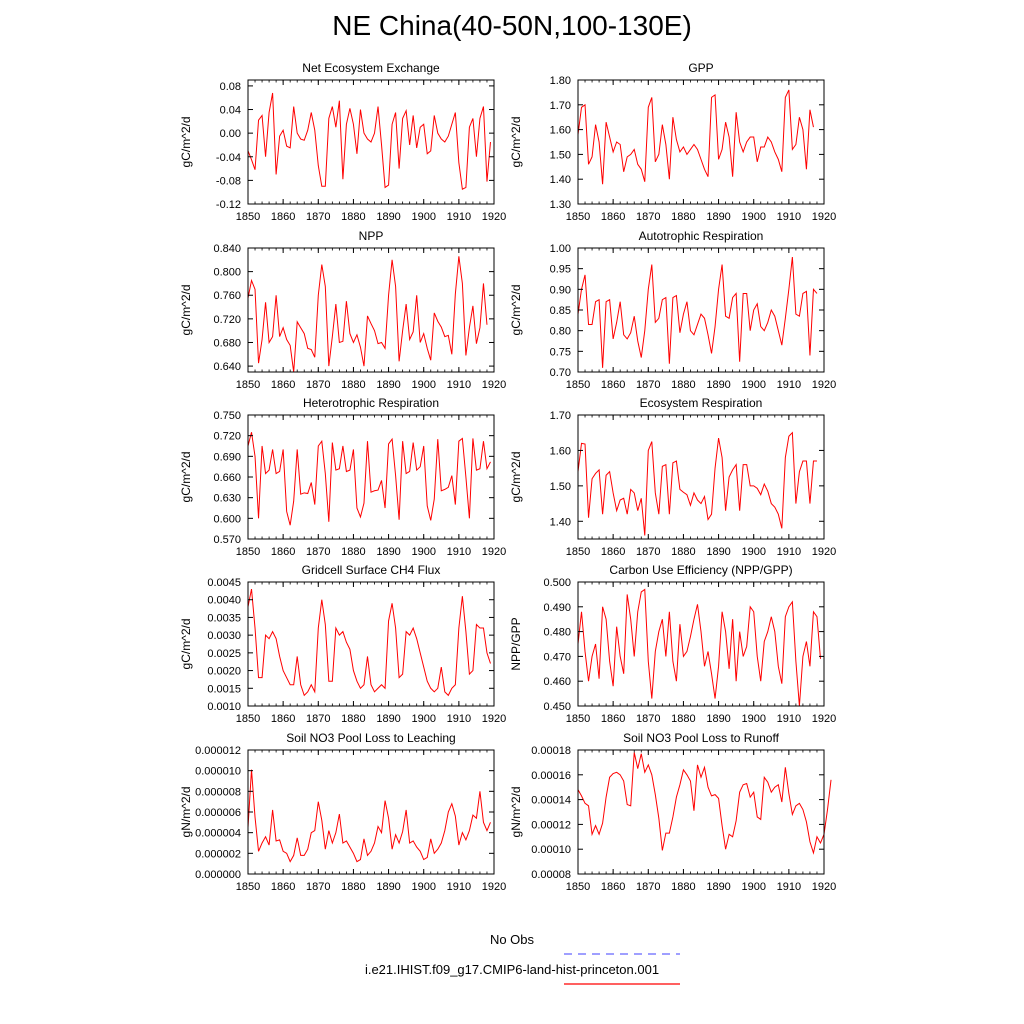  What do you see at coordinates (228, 205) in the screenshot?
I see `y-tick-label: -0.12` at bounding box center [228, 205].